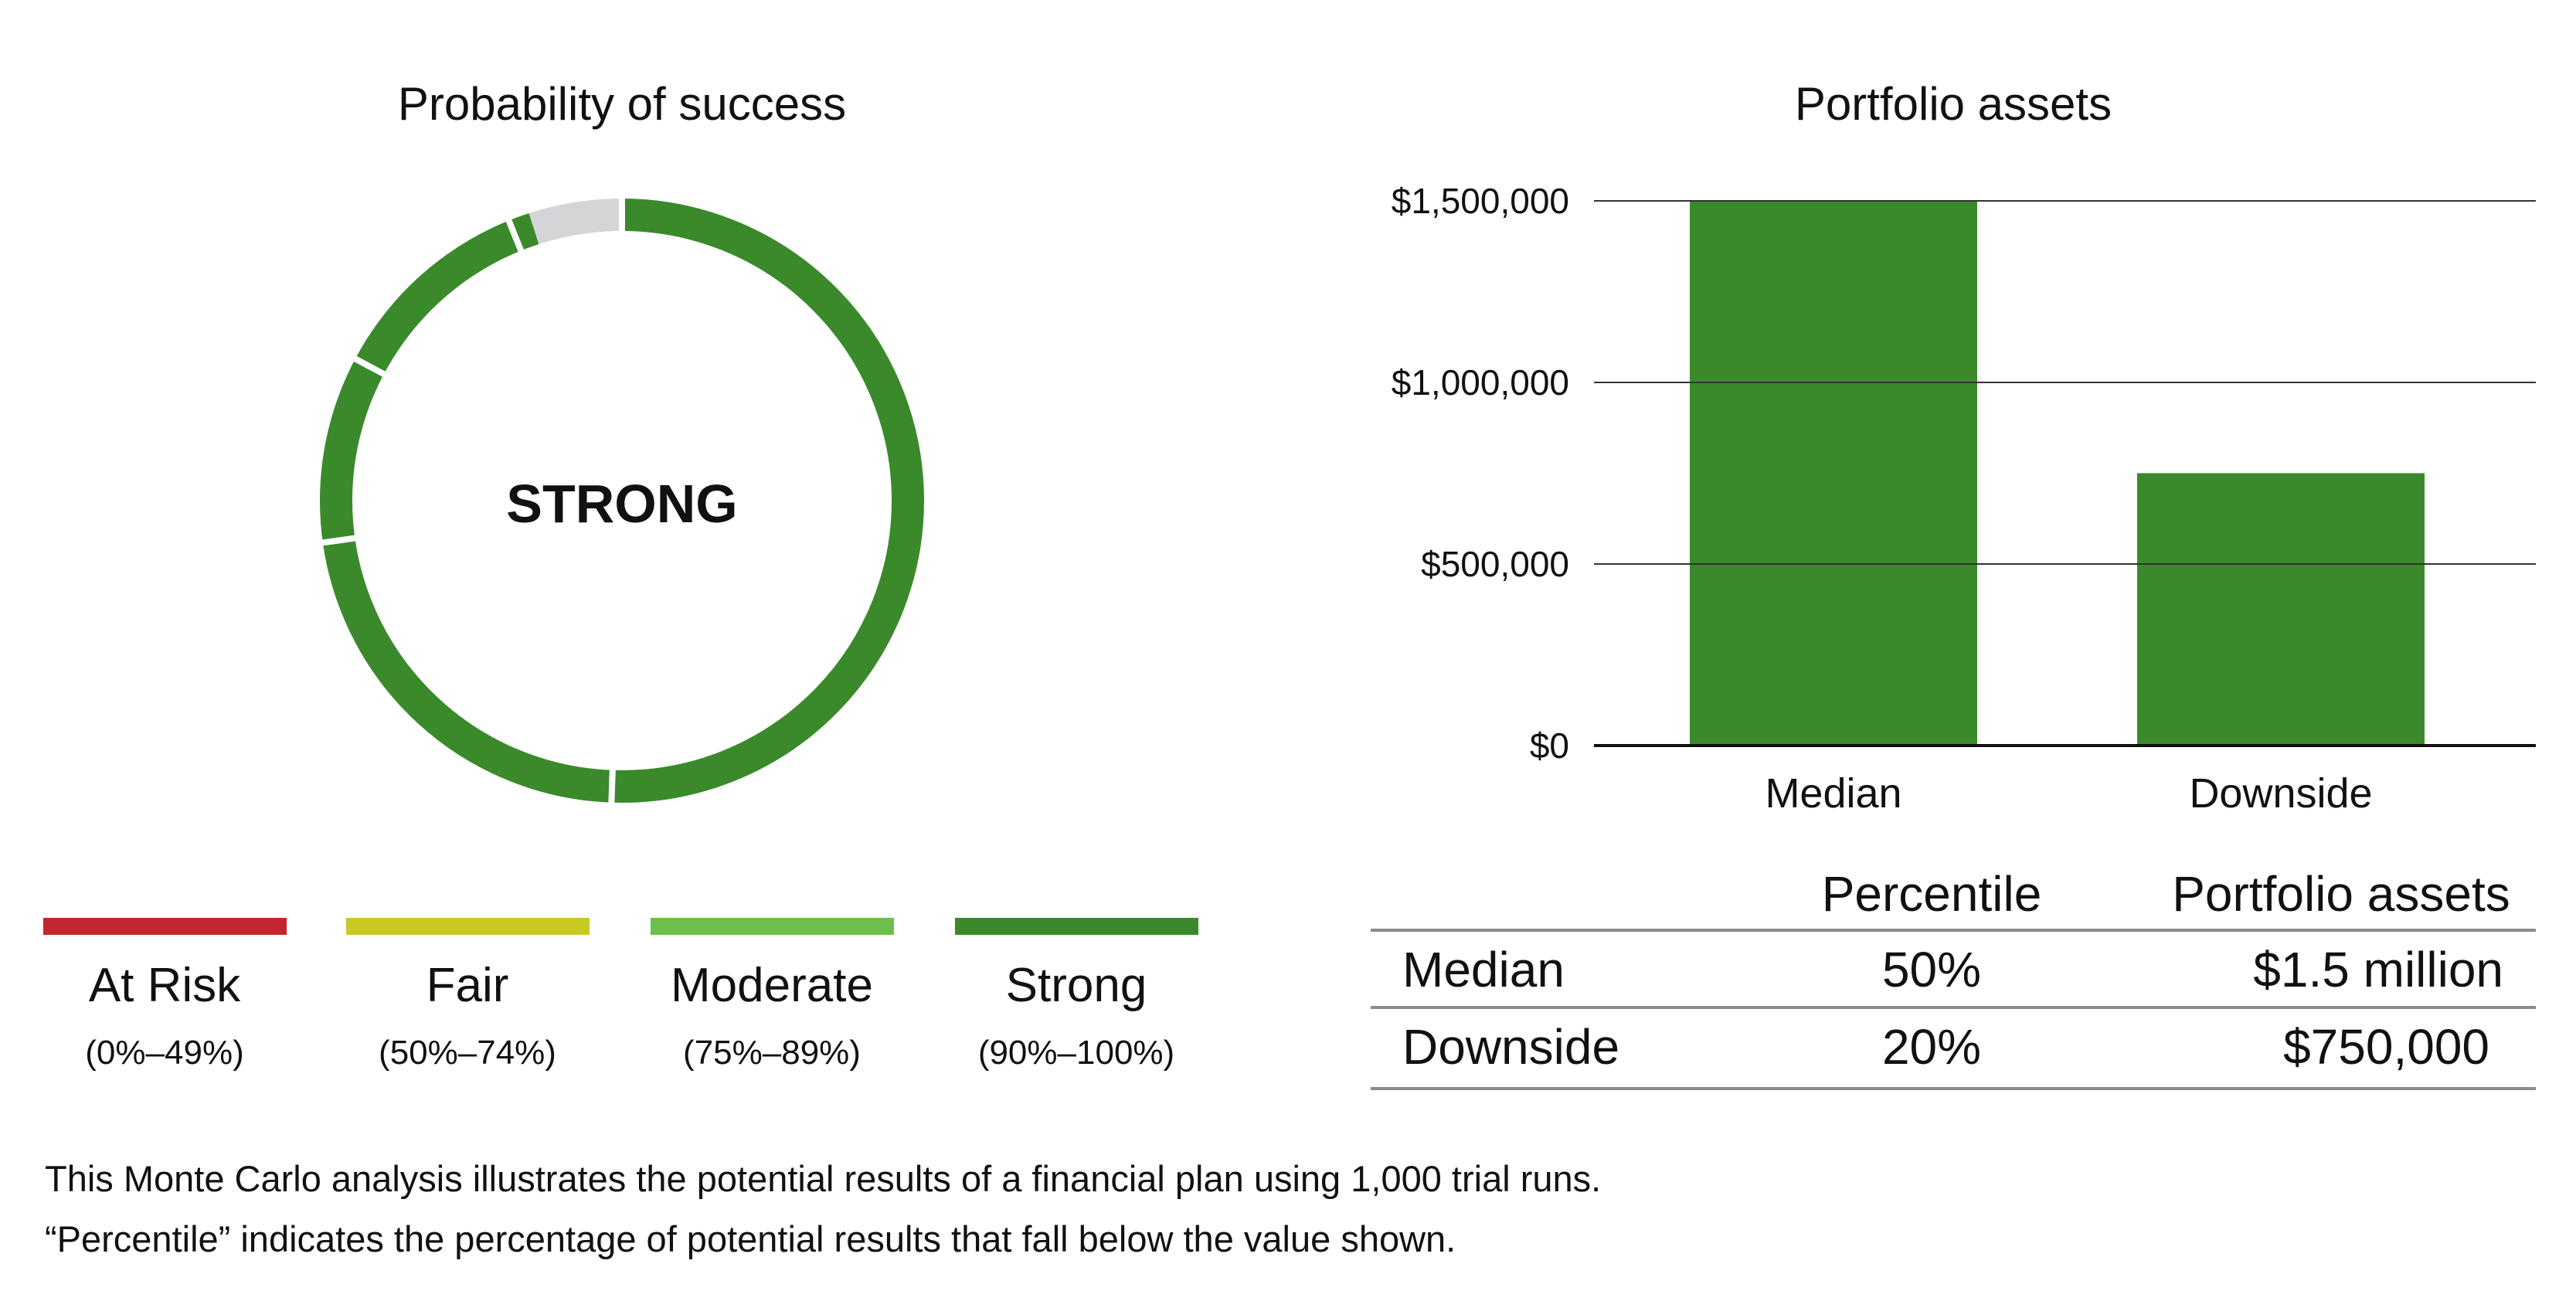 The image size is (2576, 1291). What do you see at coordinates (2341, 894) in the screenshot?
I see `table-header-portfolio-assets: Portfolio assets` at bounding box center [2341, 894].